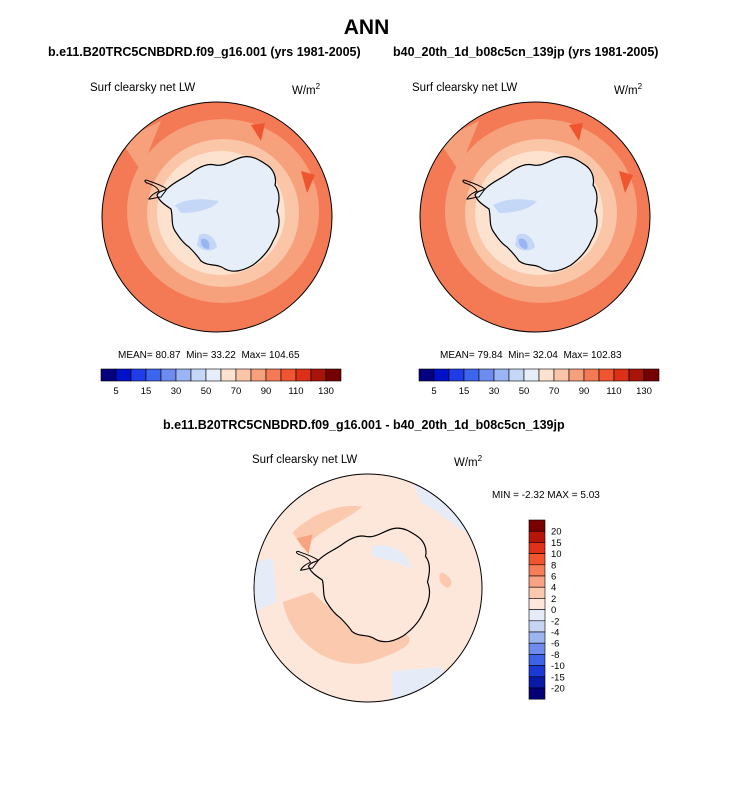 The image size is (733, 796). Describe the element at coordinates (558, 666) in the screenshot. I see `colorbar-tick-label: -10` at that location.